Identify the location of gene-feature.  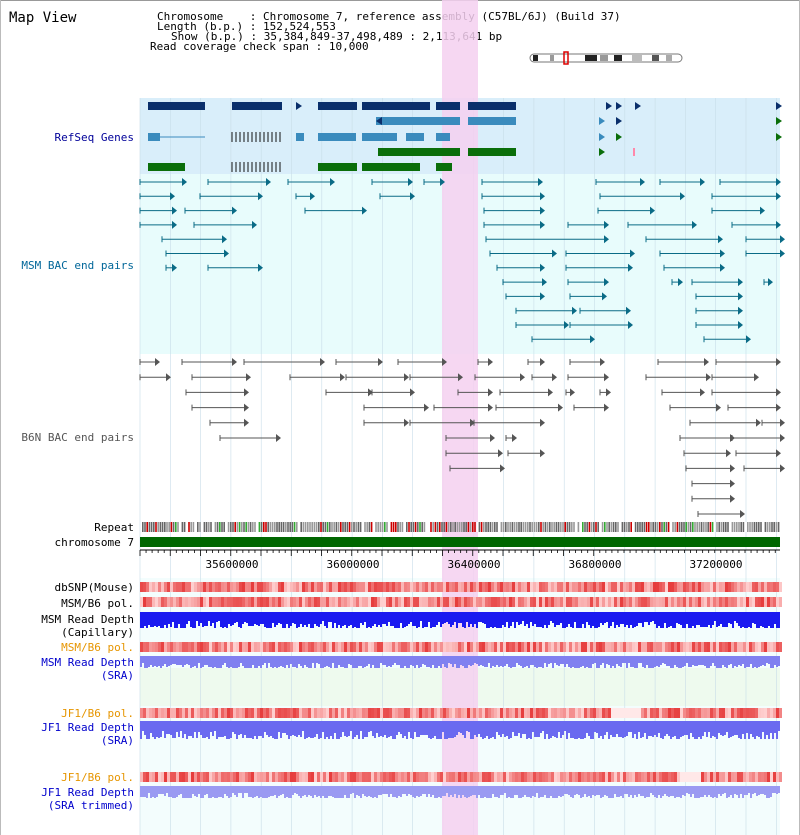
(337, 106).